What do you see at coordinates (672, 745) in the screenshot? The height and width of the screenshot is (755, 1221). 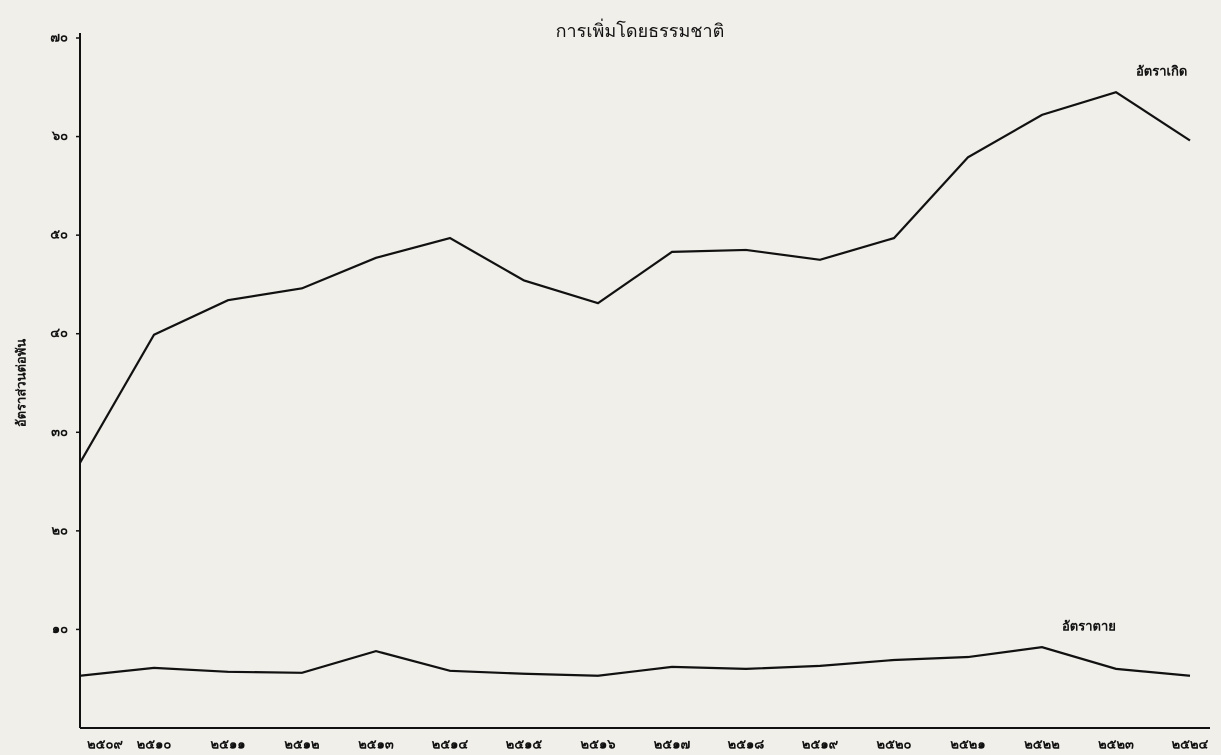 I see `x-tick-label: ๒๕๑๗` at bounding box center [672, 745].